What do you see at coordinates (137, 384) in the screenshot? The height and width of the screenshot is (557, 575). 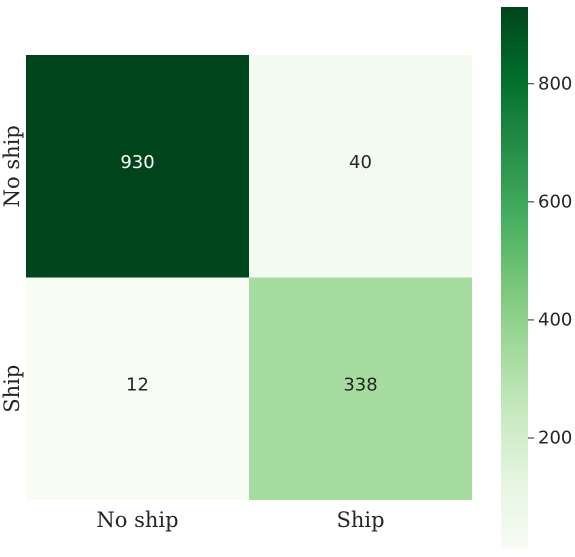 I see `cell-value-label-1-0: 12` at bounding box center [137, 384].